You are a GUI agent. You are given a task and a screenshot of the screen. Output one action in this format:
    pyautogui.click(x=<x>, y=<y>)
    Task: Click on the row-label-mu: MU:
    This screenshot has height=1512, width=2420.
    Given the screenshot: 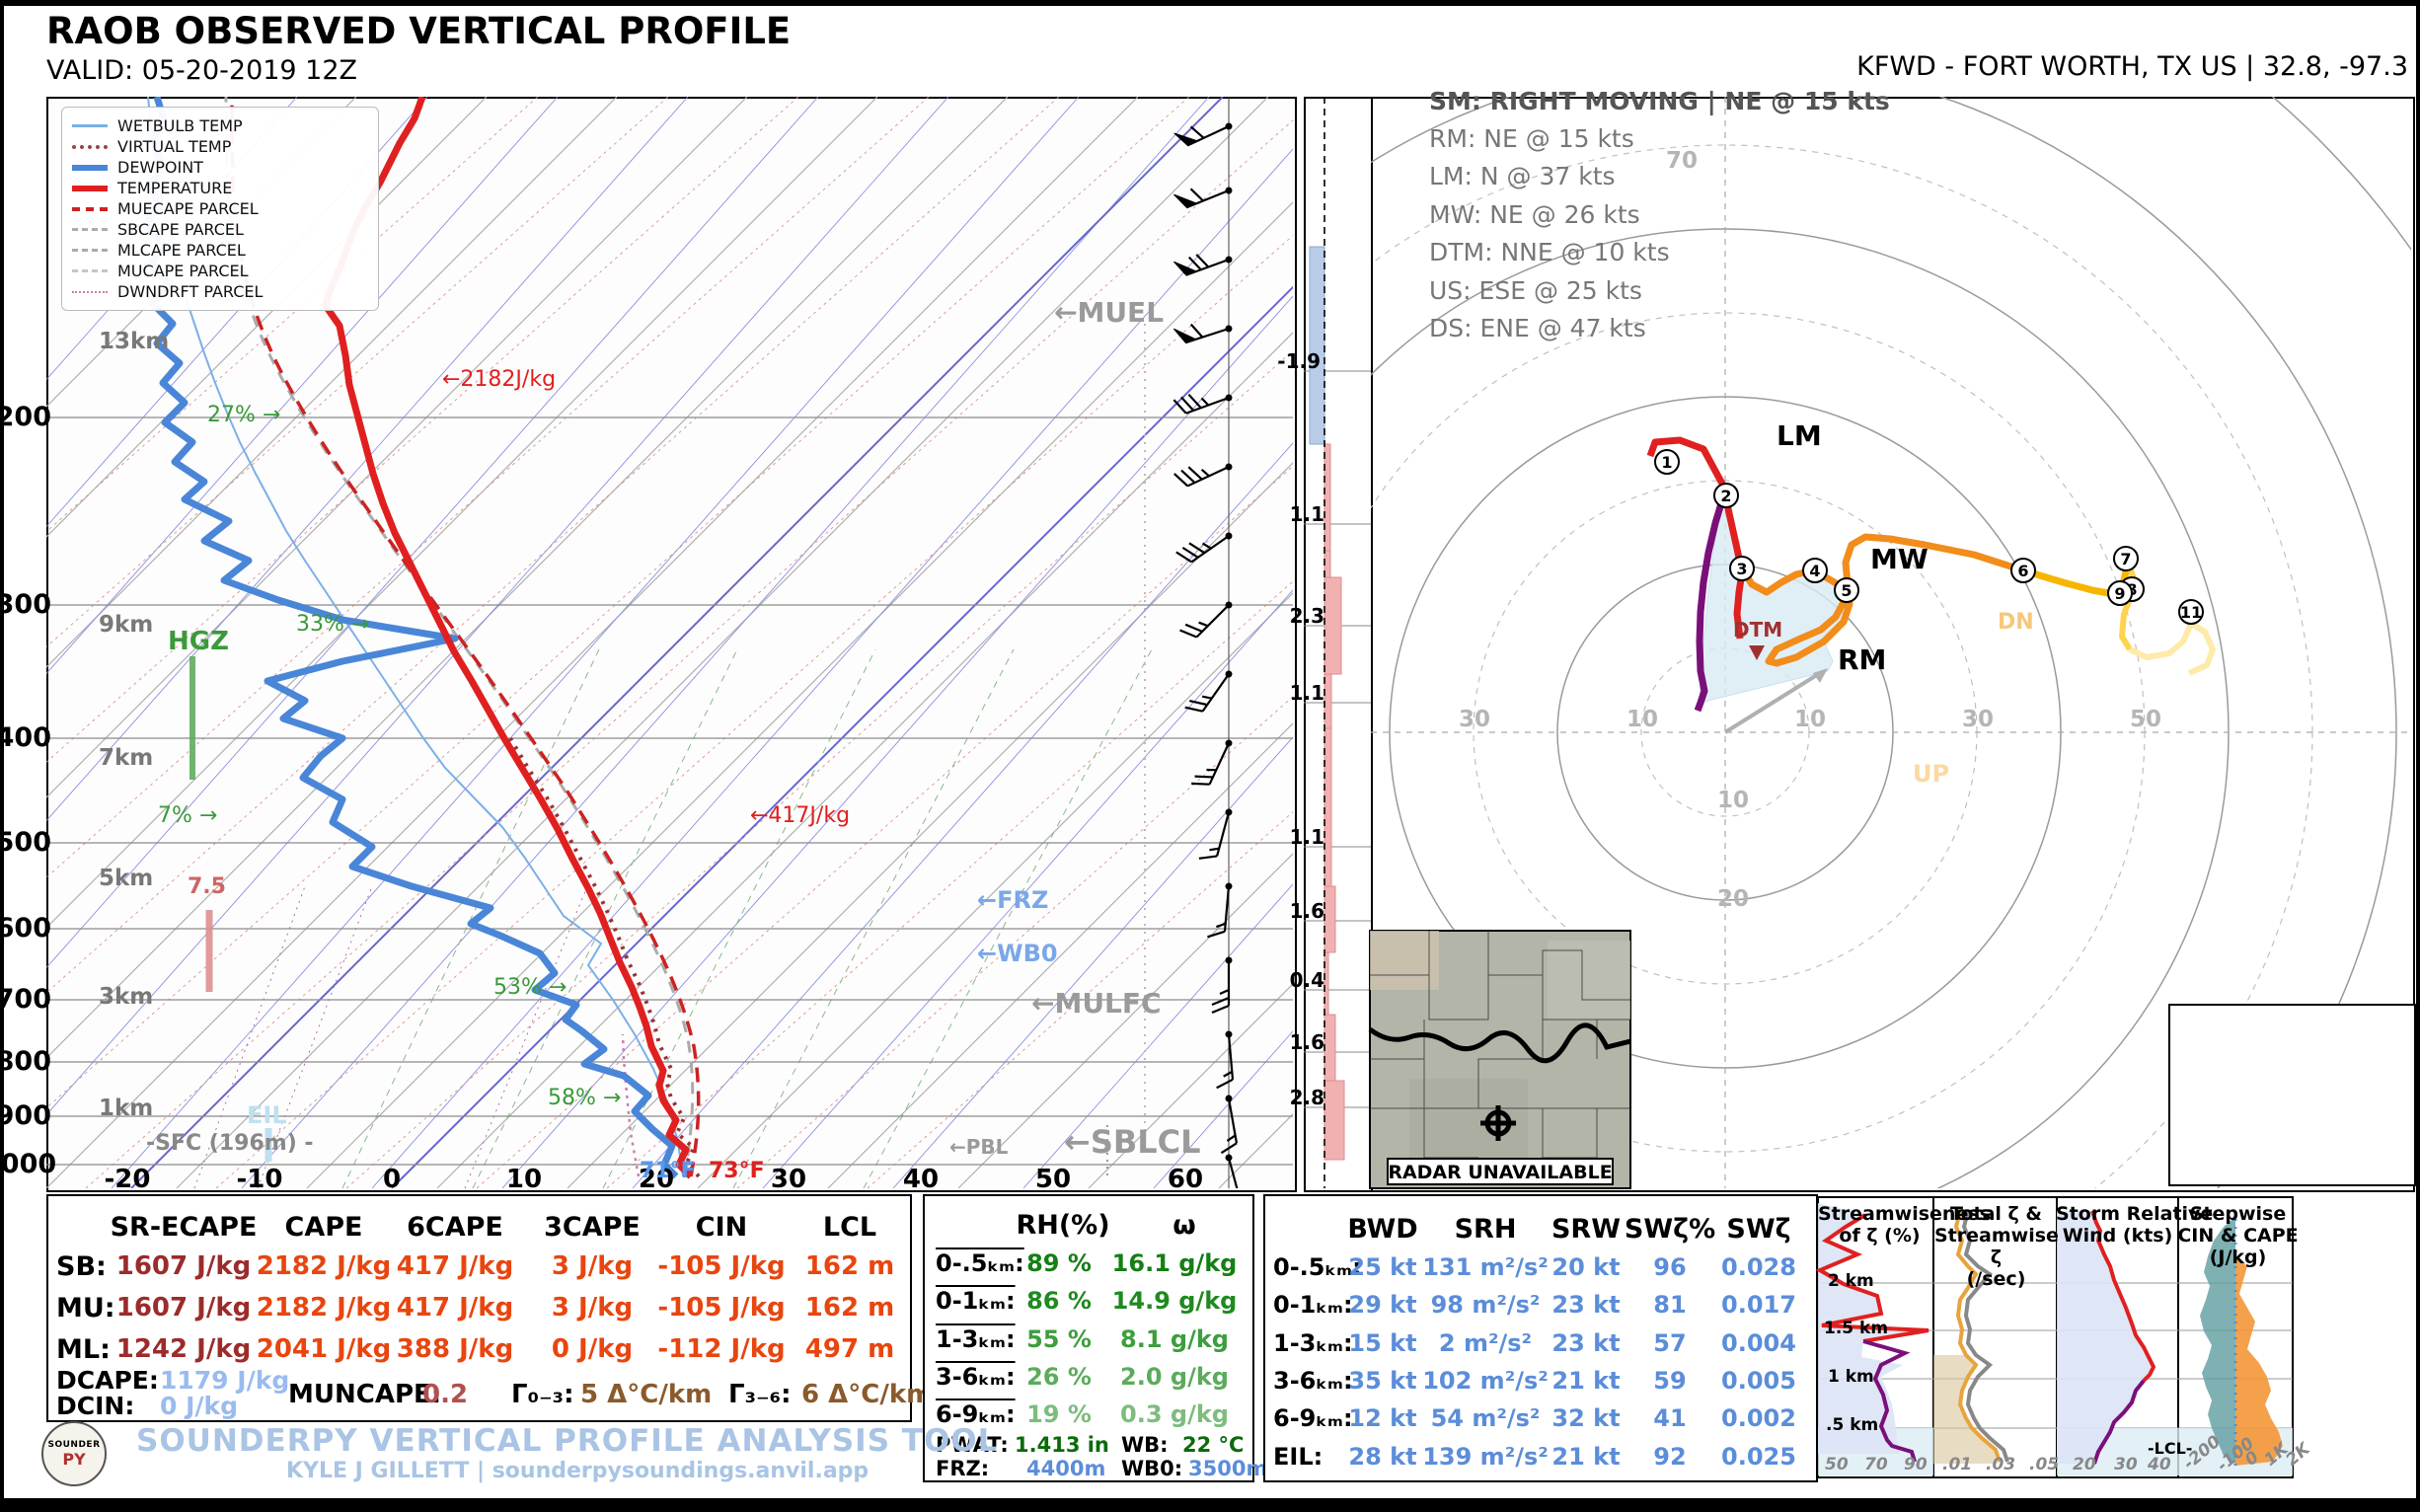 What is the action you would take?
    pyautogui.click(x=85, y=1308)
    